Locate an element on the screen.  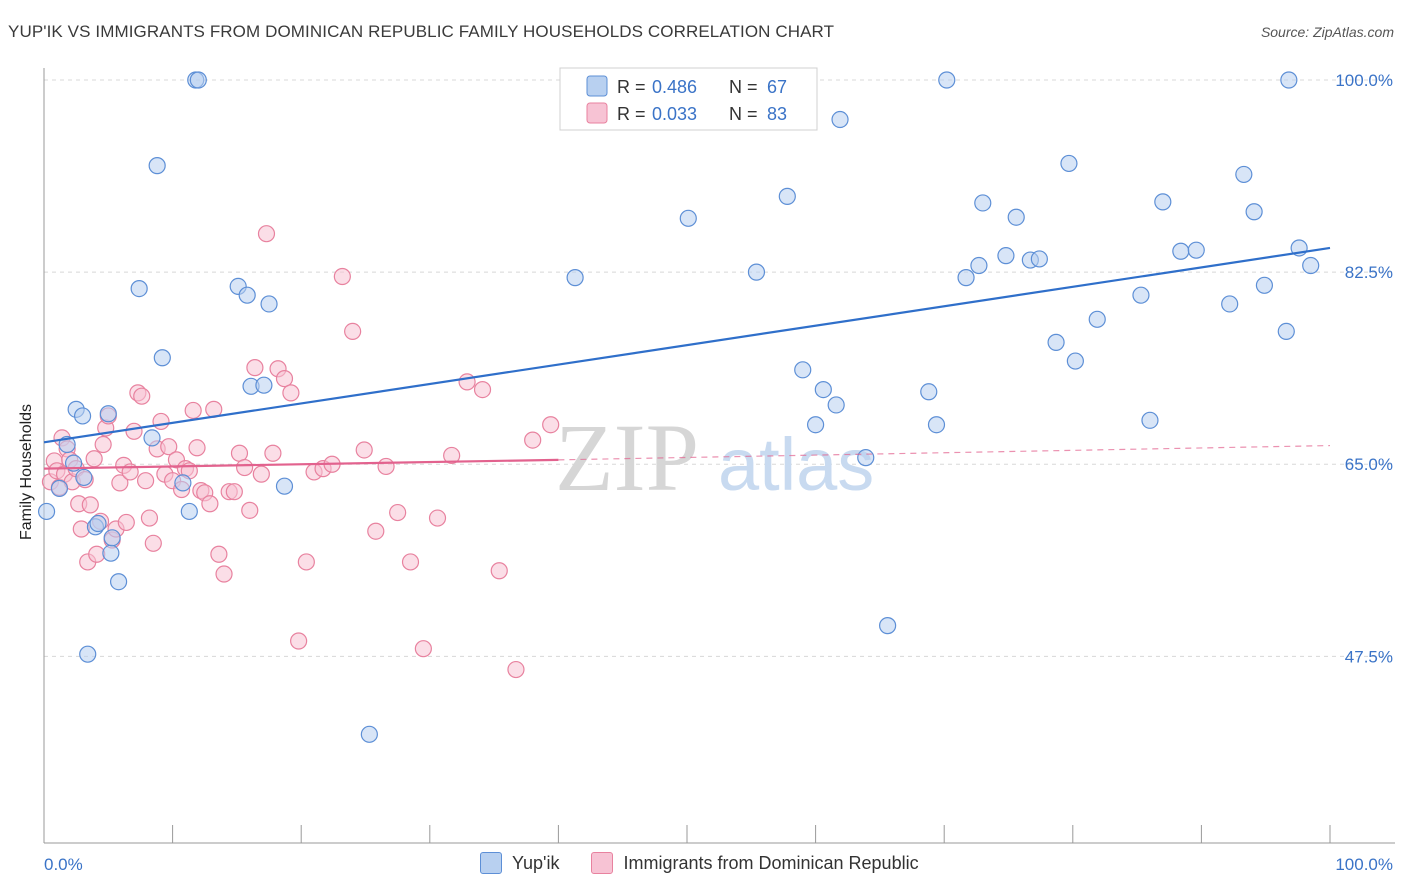
y-tick-label-2: 82.5% is located at coordinates (1369, 272).